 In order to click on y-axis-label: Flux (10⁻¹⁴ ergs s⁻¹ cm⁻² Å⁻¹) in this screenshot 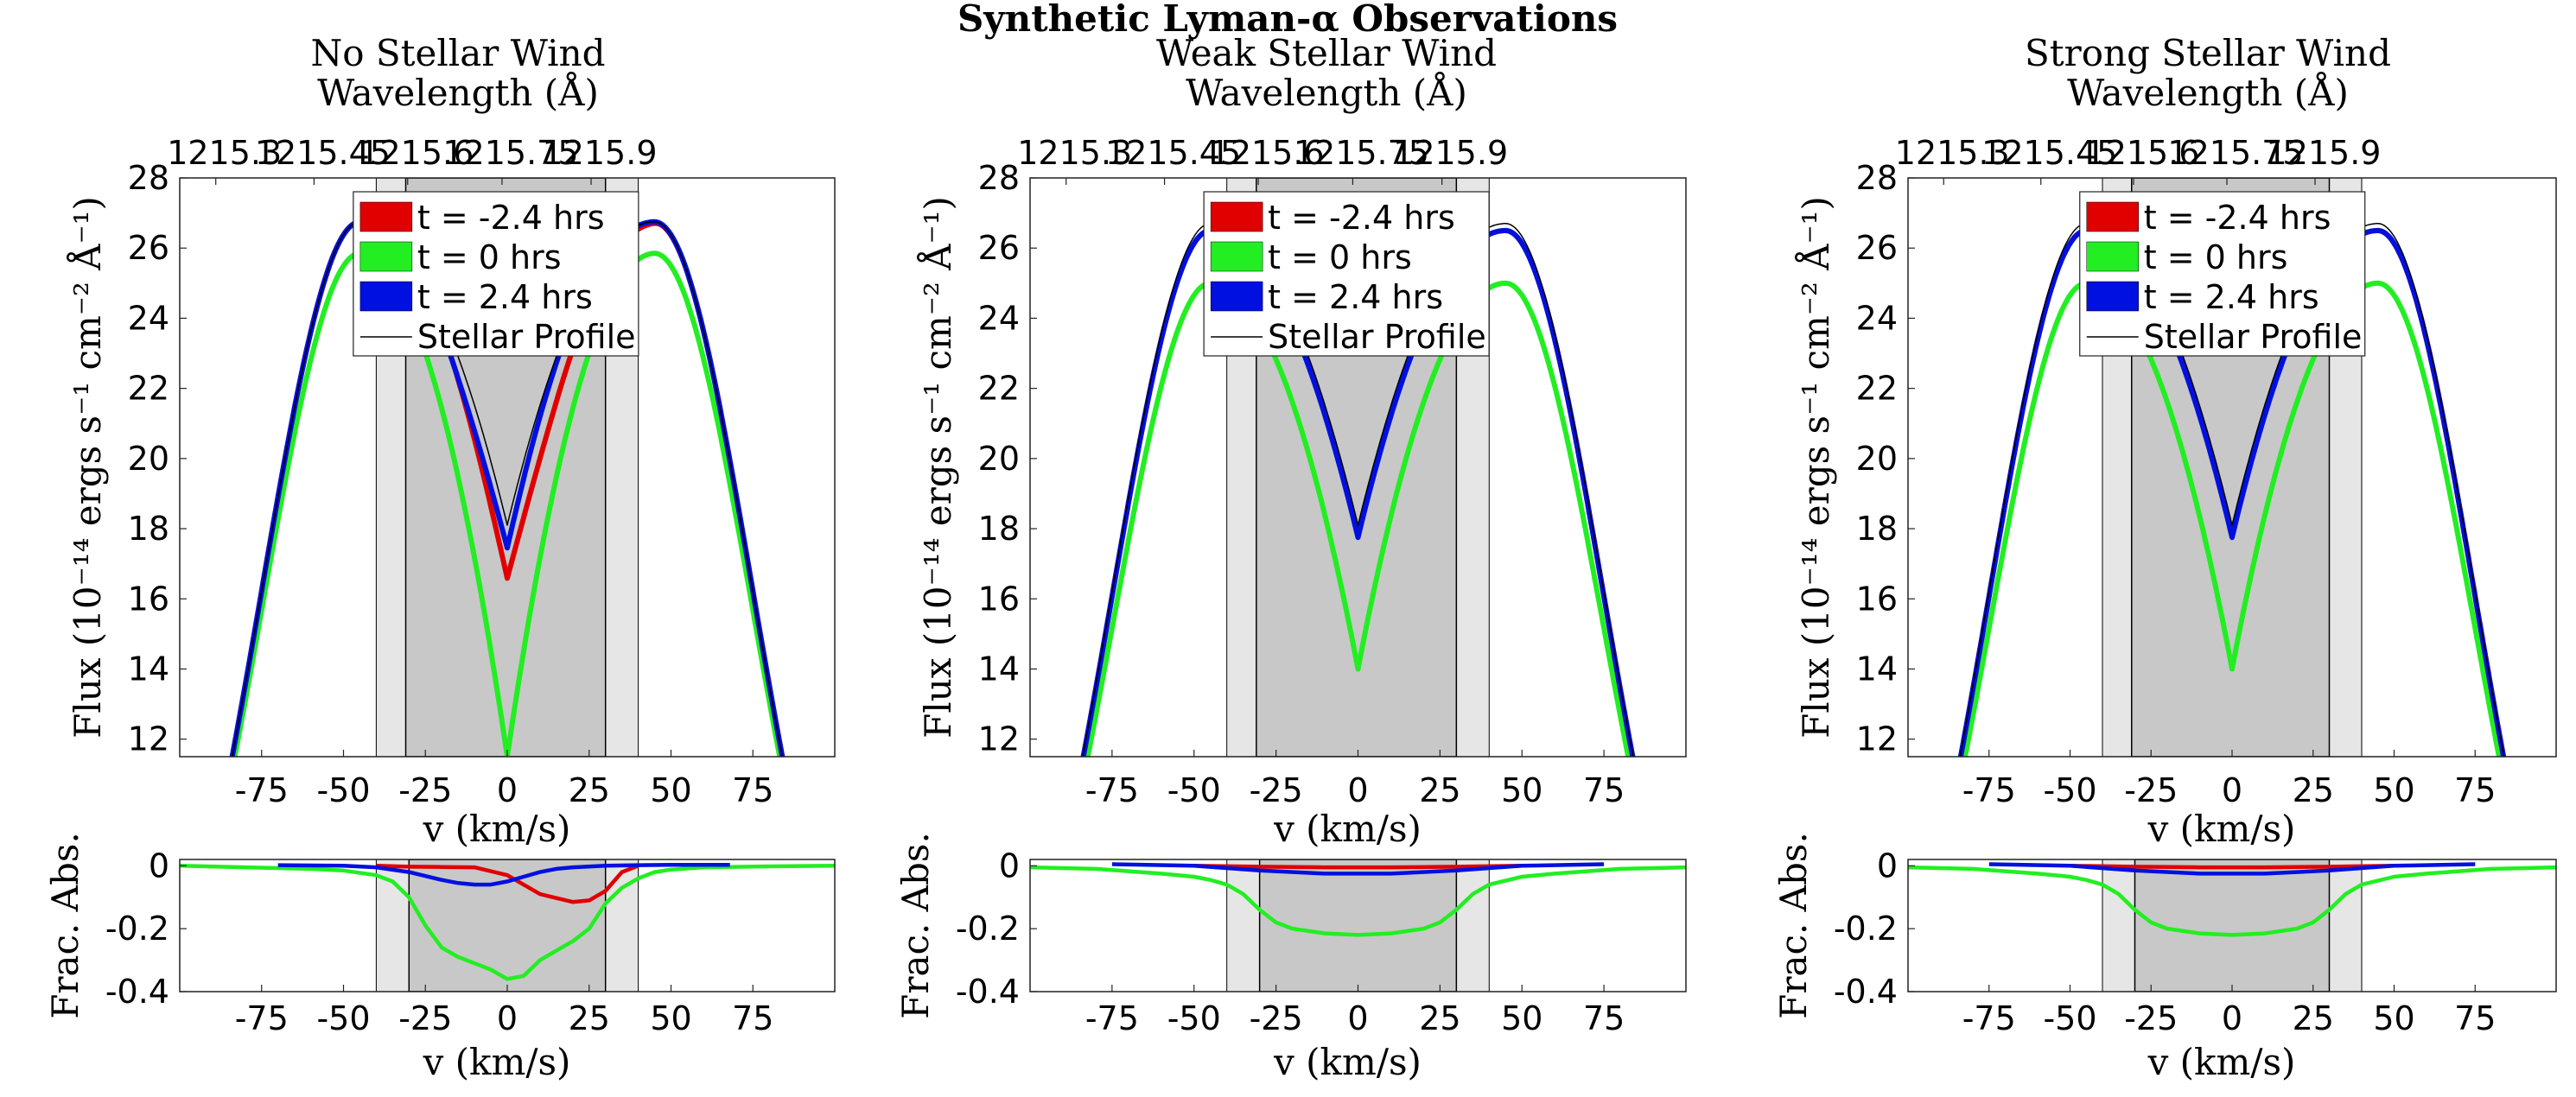, I will do `click(88, 467)`.